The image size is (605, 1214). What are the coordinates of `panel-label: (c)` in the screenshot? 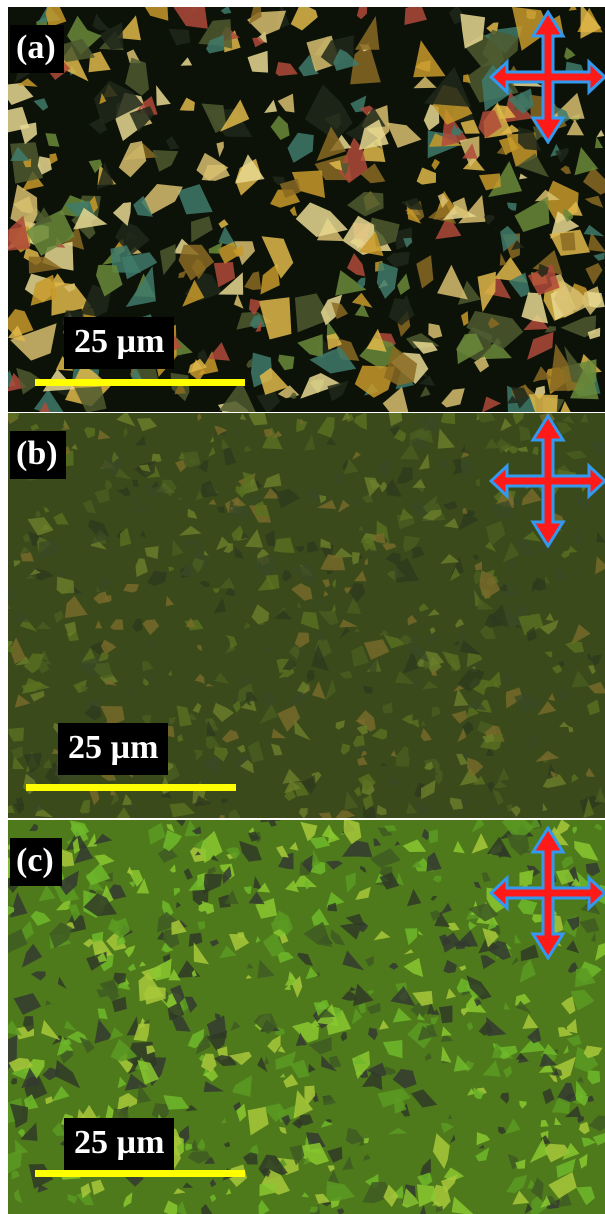 It's located at (36, 862).